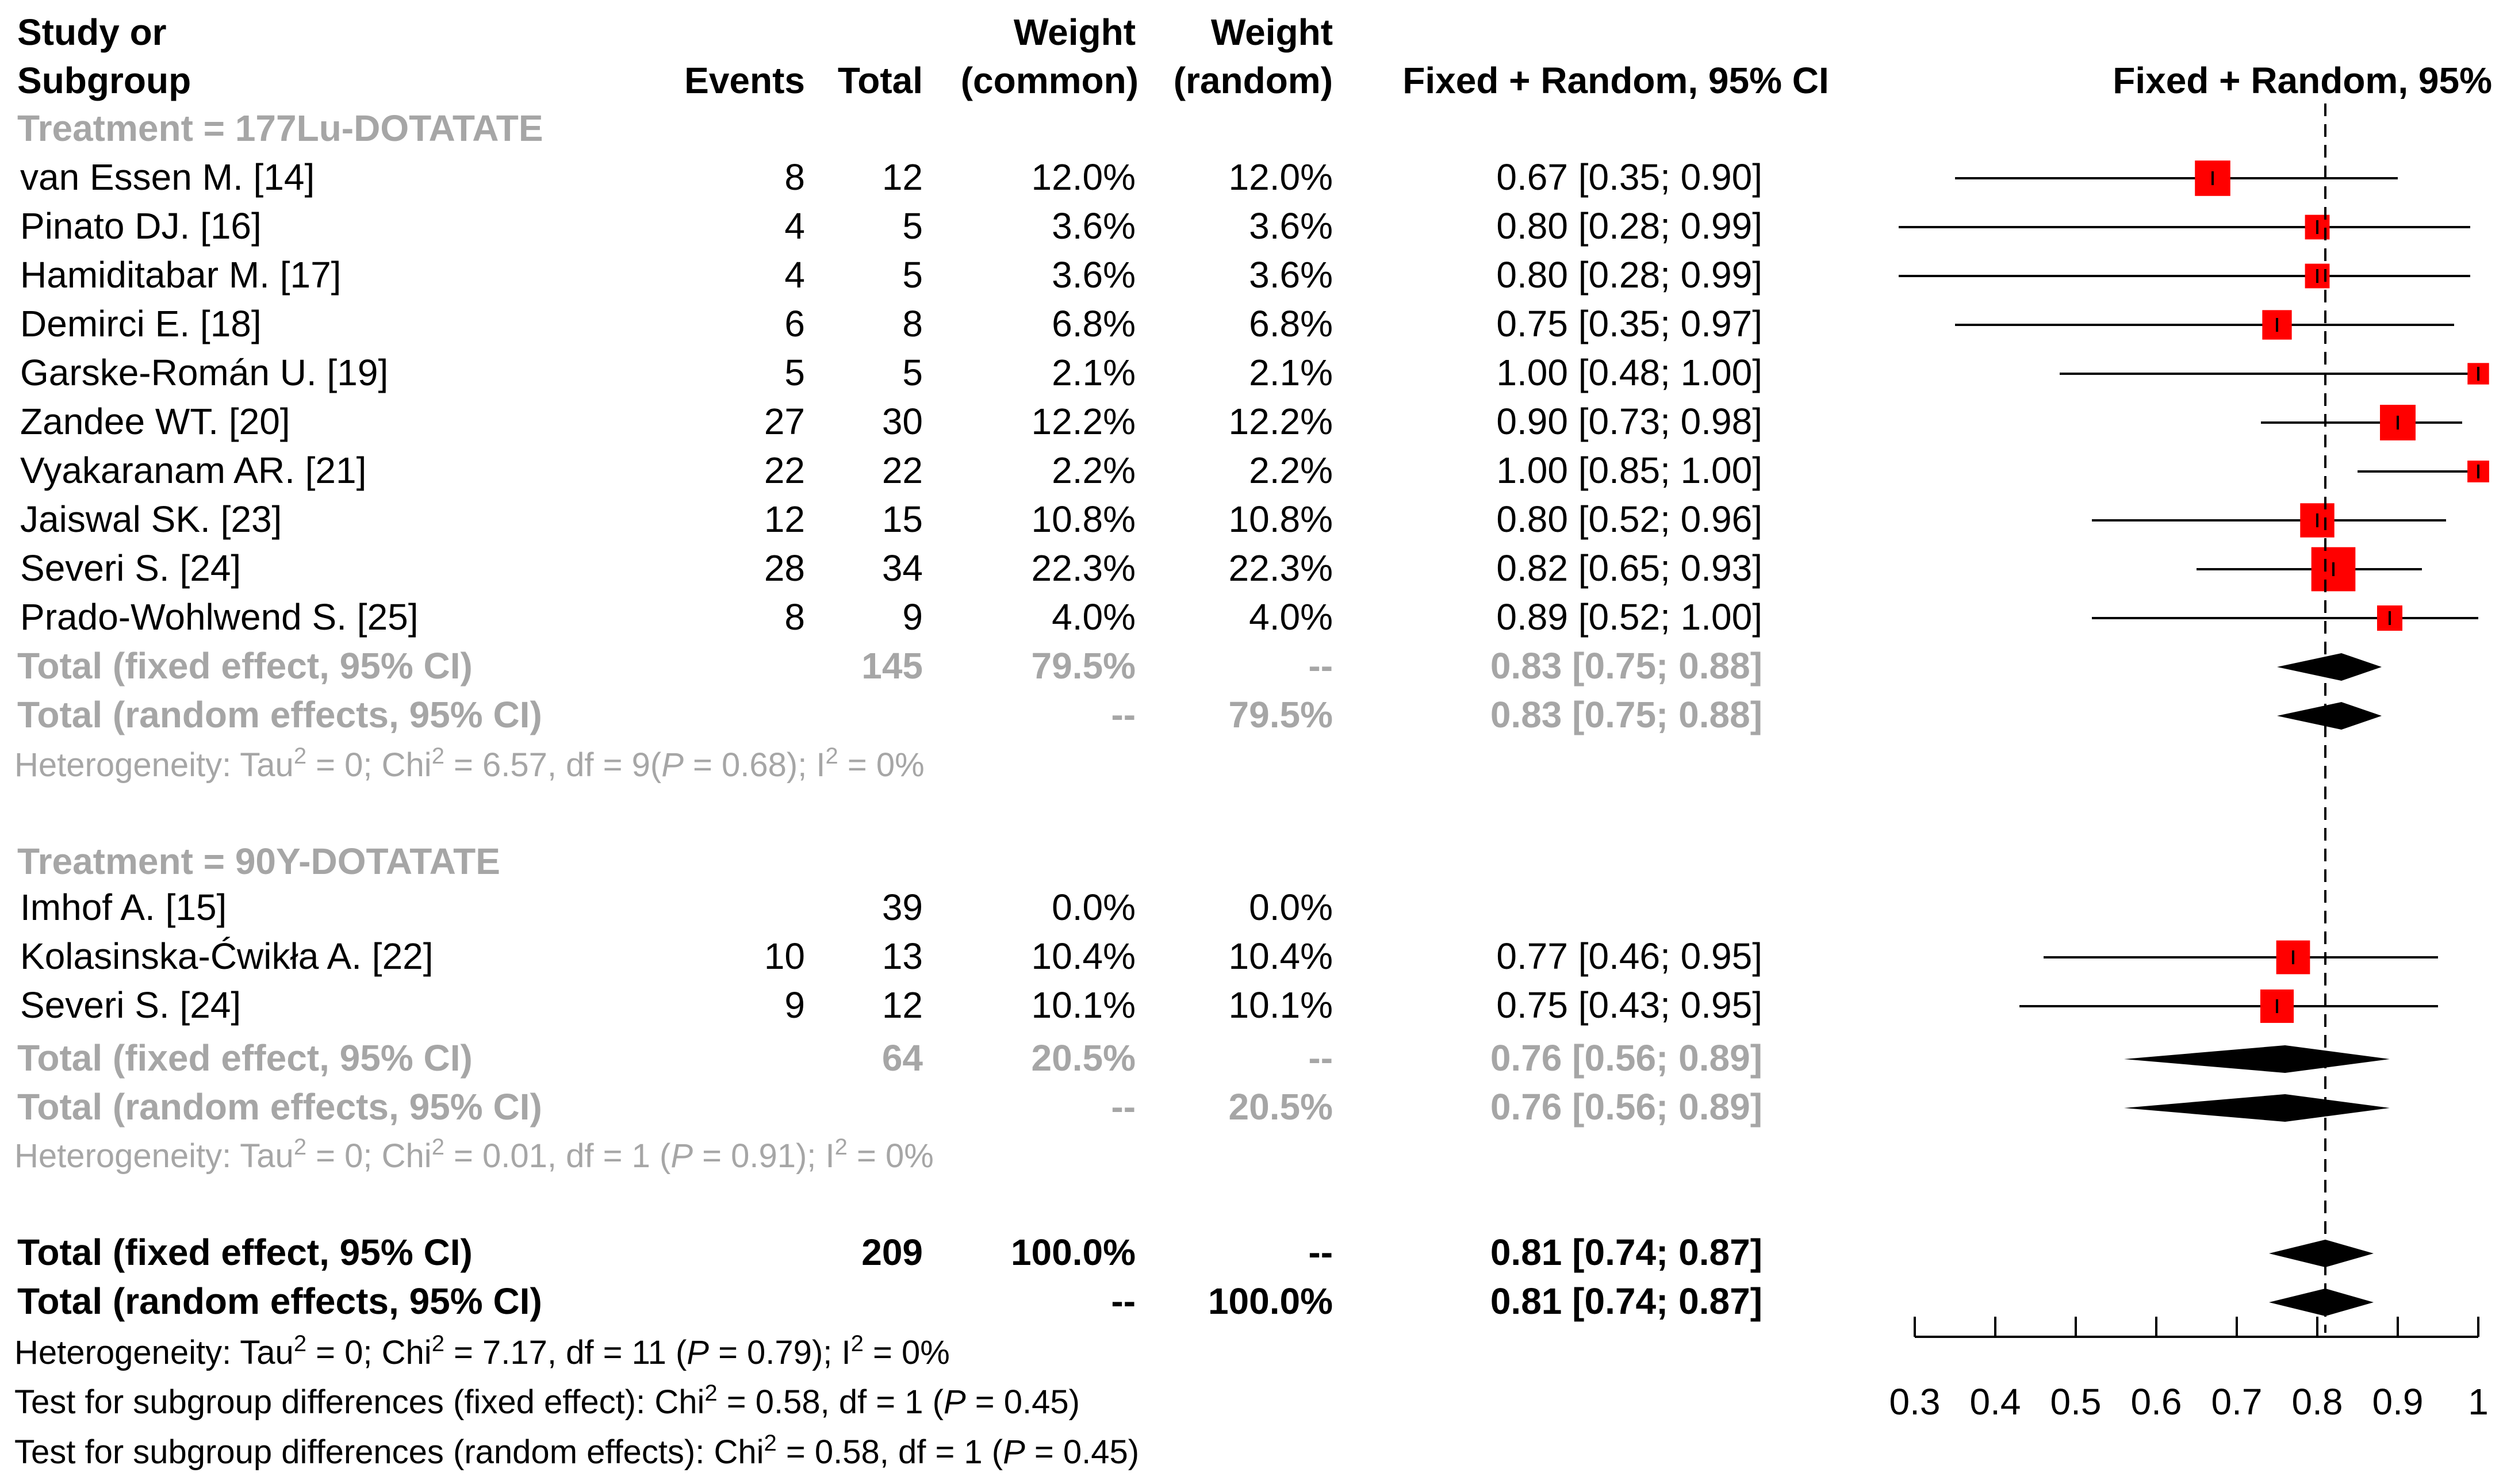 This screenshot has width=2503, height=1484. I want to click on events-value: 9, so click(794, 1005).